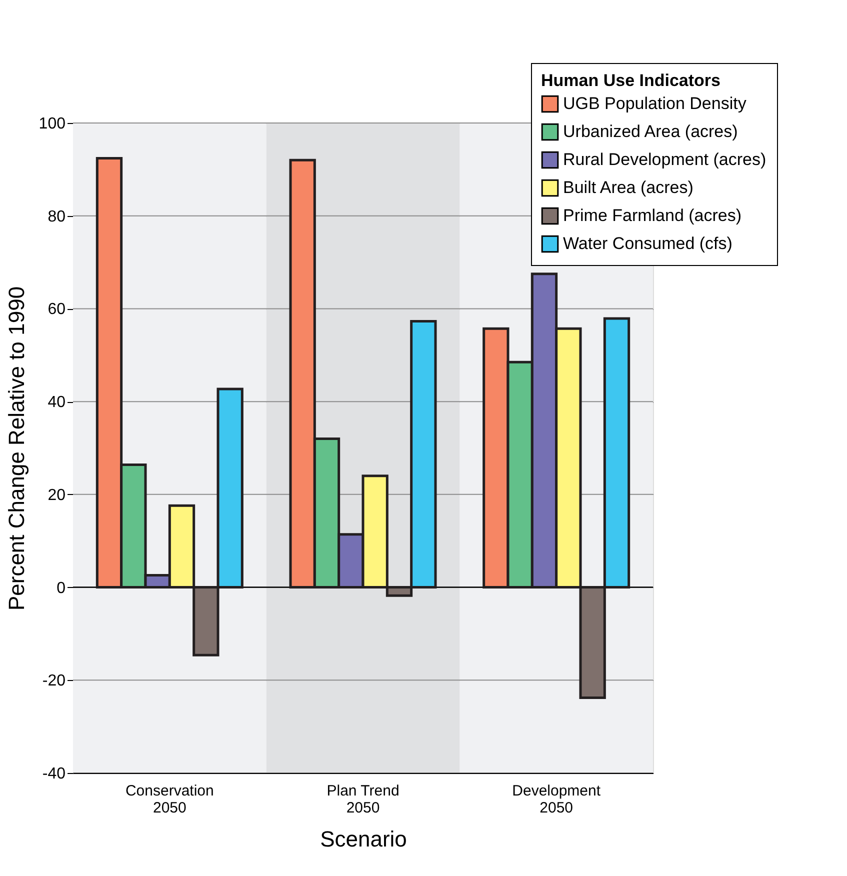  What do you see at coordinates (54, 774) in the screenshot?
I see `y-tick-label: -40` at bounding box center [54, 774].